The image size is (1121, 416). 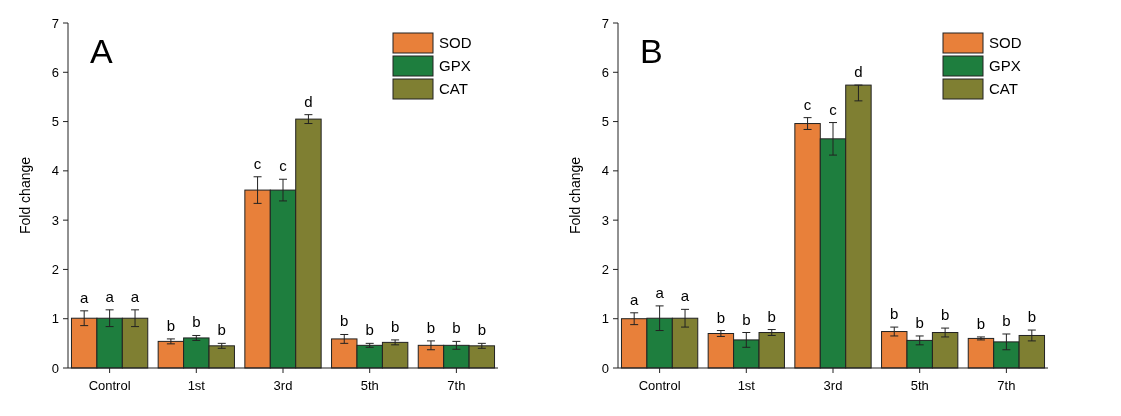 I want to click on chart-title: A, so click(x=101, y=51).